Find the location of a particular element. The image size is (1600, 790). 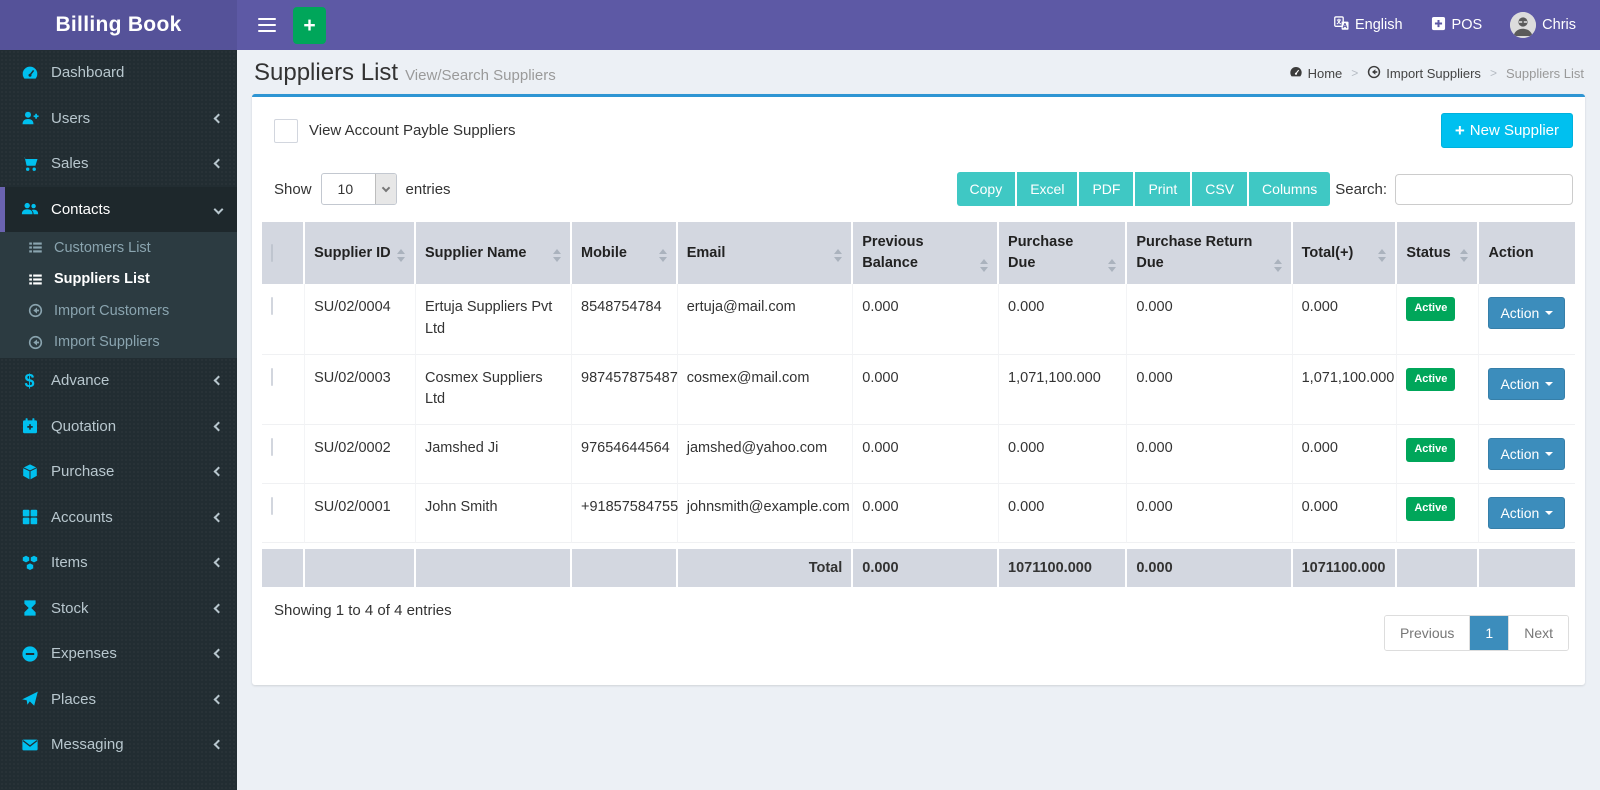

col-mobile: Mobile is located at coordinates (625, 253).